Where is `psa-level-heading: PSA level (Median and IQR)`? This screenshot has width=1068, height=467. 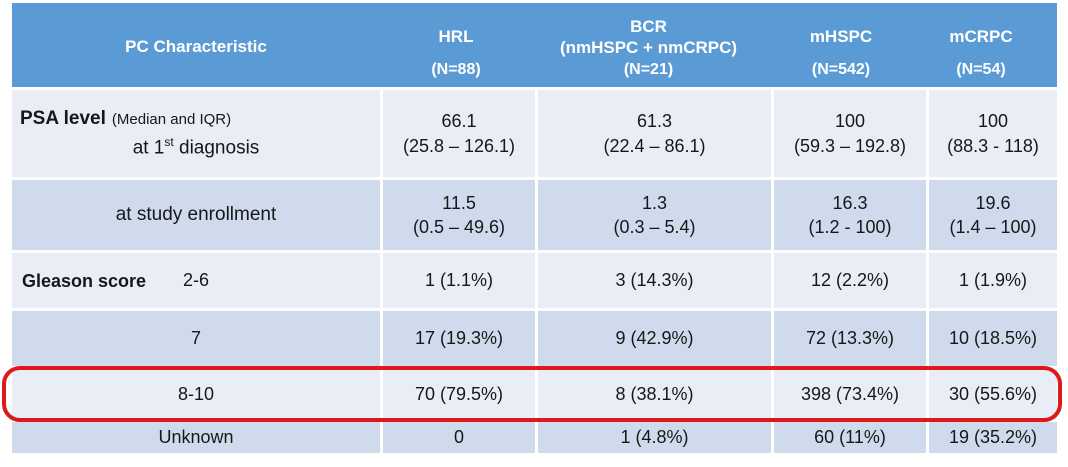
psa-level-heading: PSA level (Median and IQR) is located at coordinates (196, 118).